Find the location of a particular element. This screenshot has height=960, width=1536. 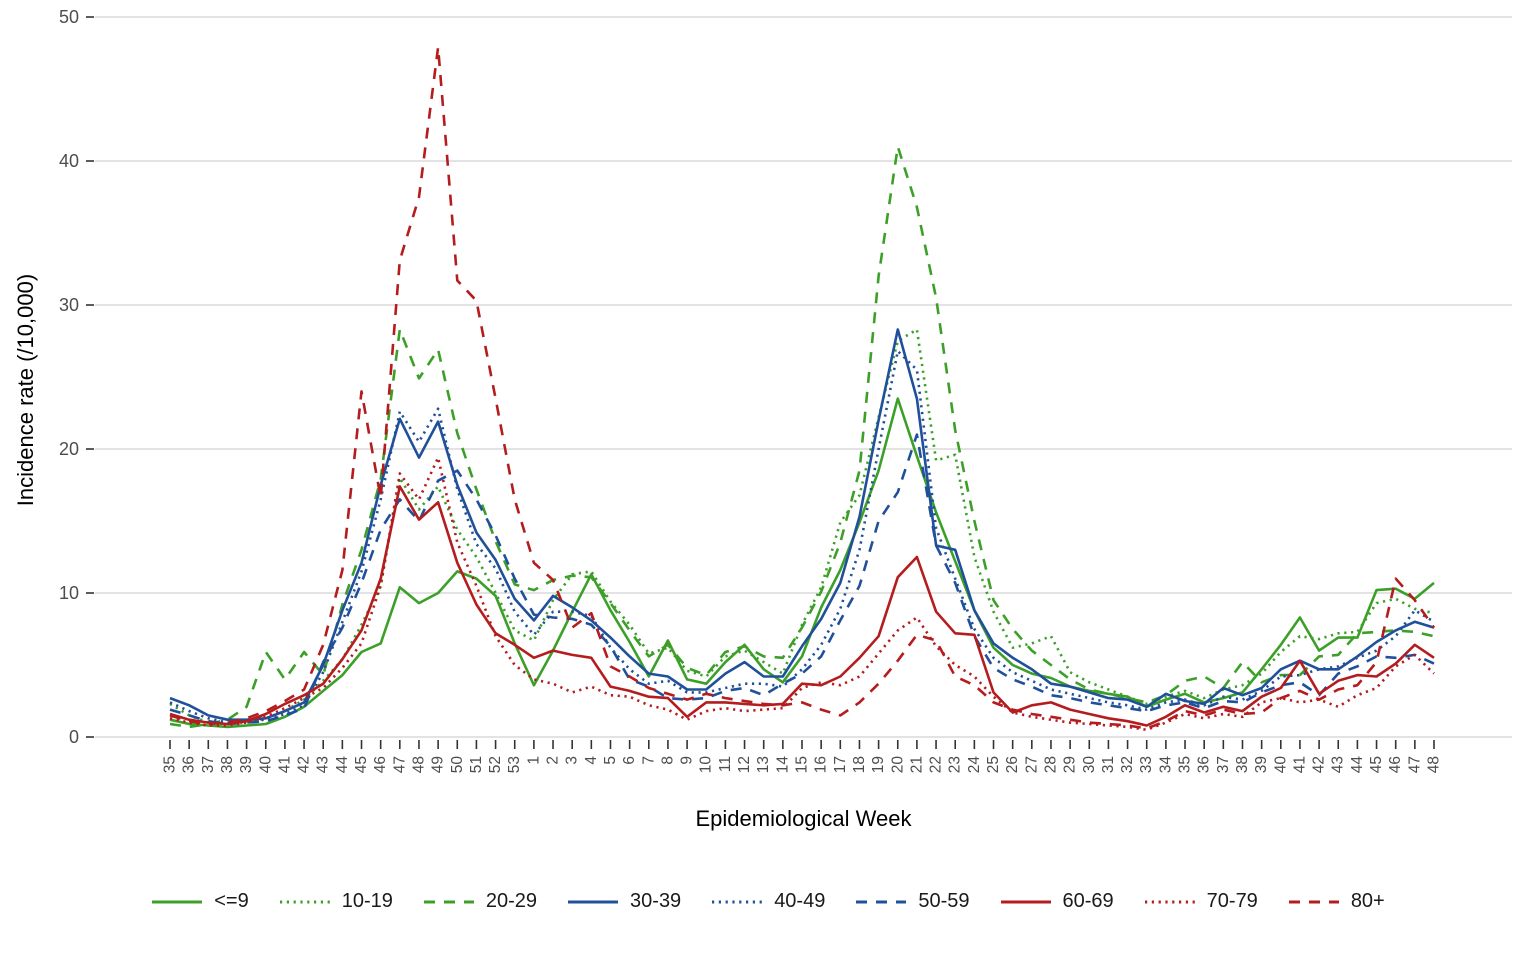

x-tick-label: 21 is located at coordinates (916, 764).